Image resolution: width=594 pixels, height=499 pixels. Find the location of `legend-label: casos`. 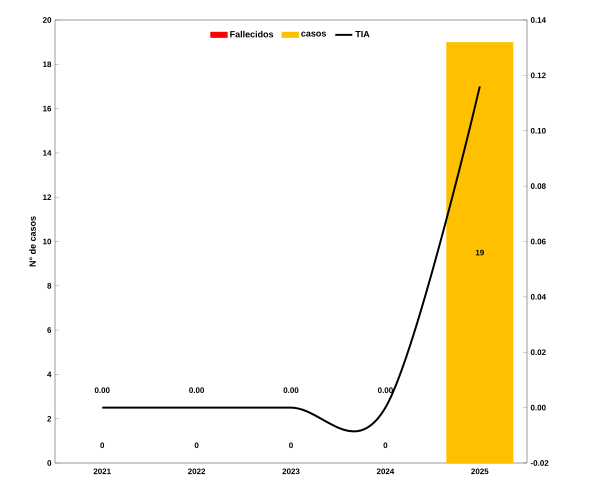

legend-label: casos is located at coordinates (313, 34).